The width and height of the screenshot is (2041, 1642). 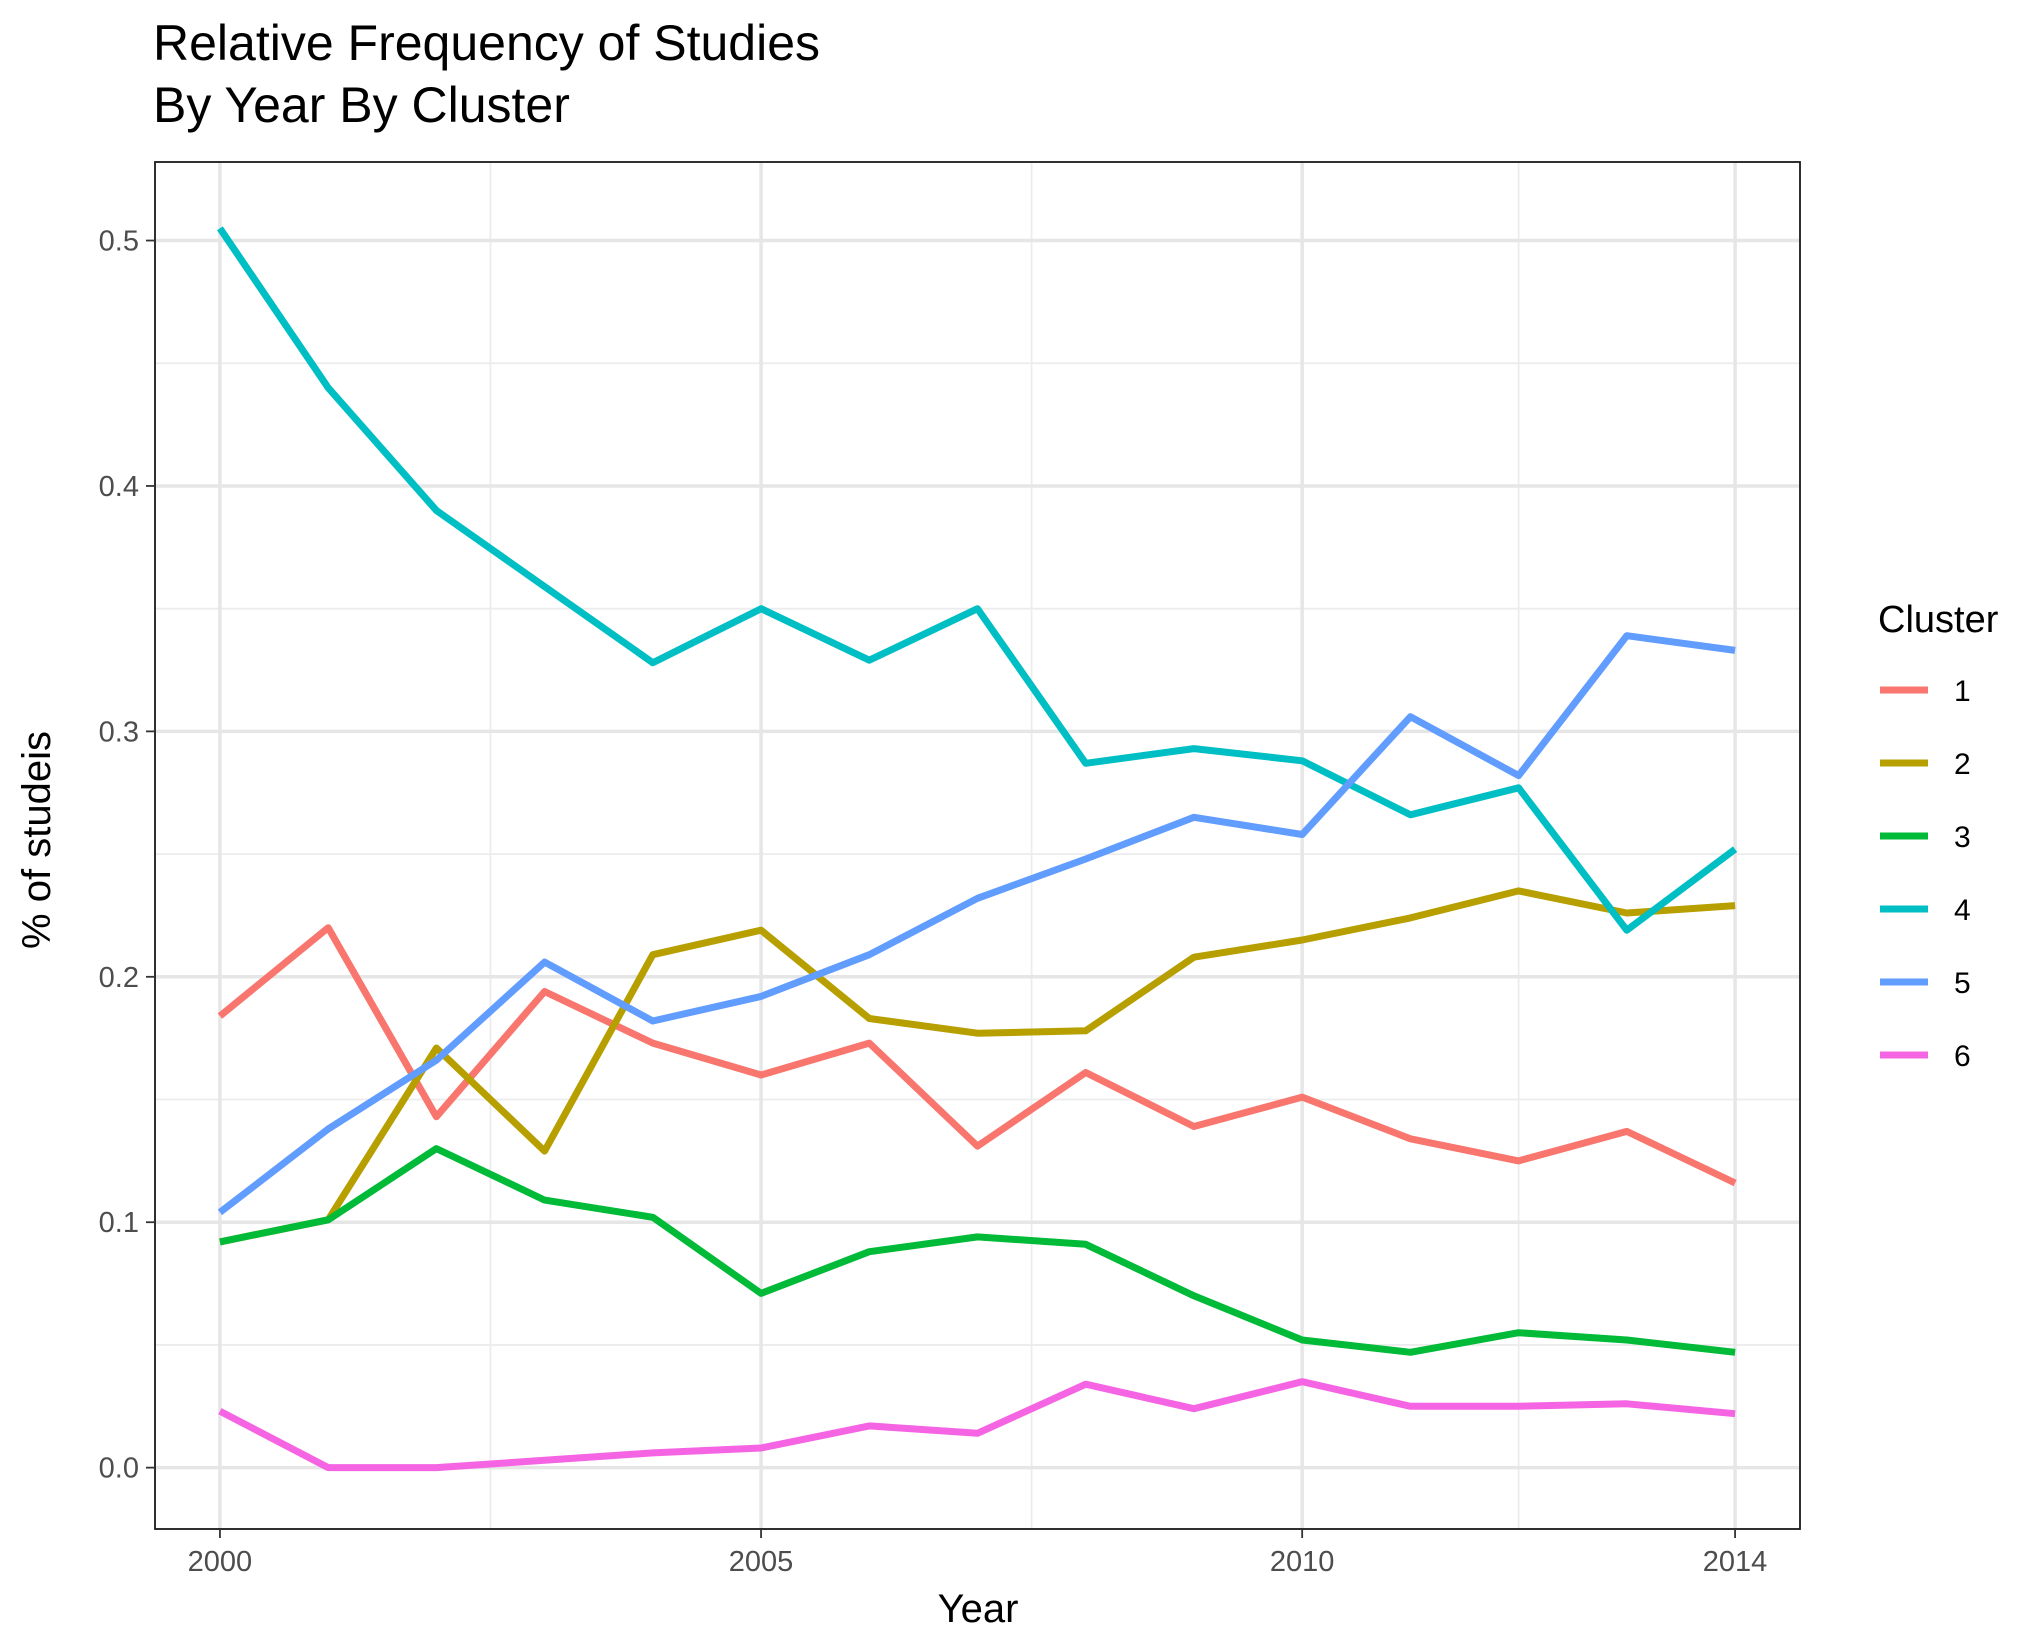 What do you see at coordinates (119, 1223) in the screenshot?
I see `y-tick-label: 0.1` at bounding box center [119, 1223].